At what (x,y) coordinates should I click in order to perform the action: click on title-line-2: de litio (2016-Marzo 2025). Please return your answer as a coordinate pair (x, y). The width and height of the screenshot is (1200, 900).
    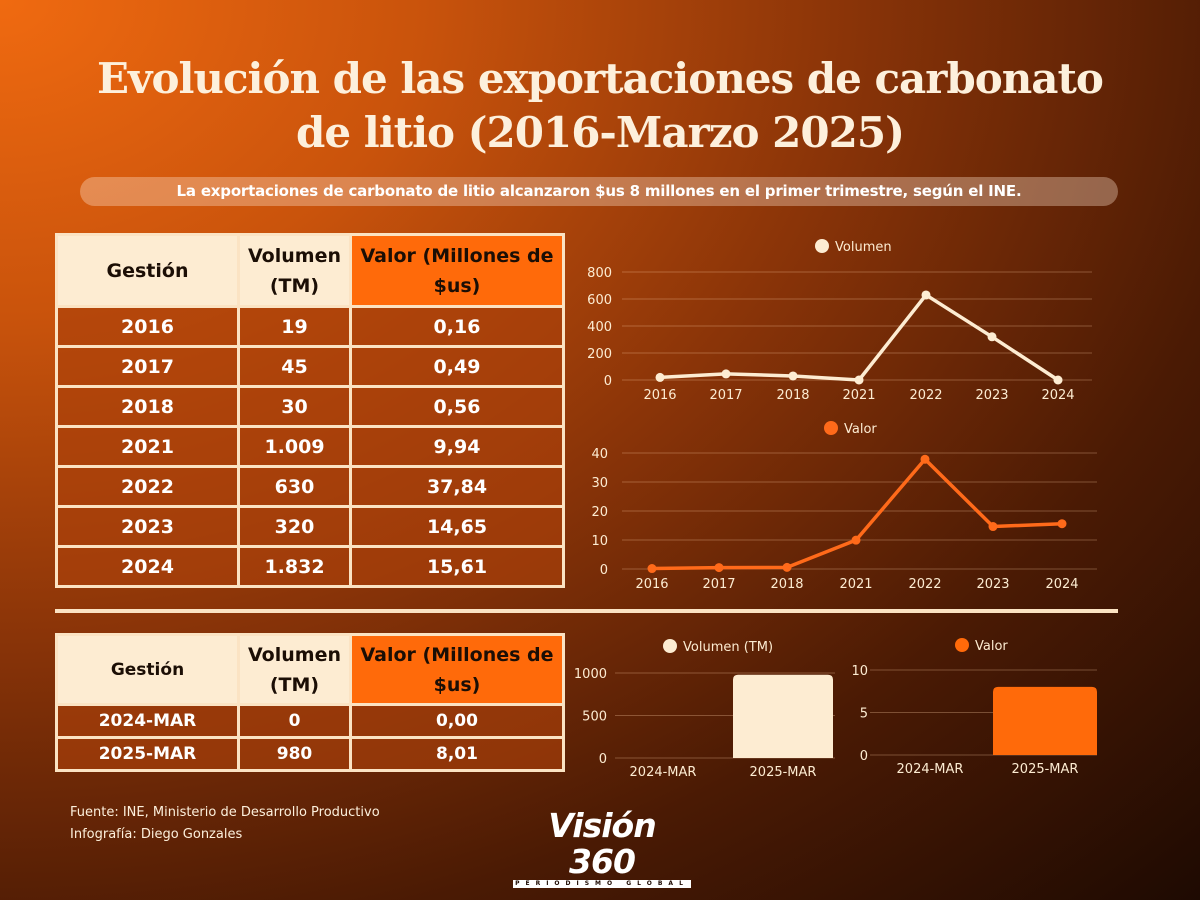
    Looking at the image, I should click on (600, 132).